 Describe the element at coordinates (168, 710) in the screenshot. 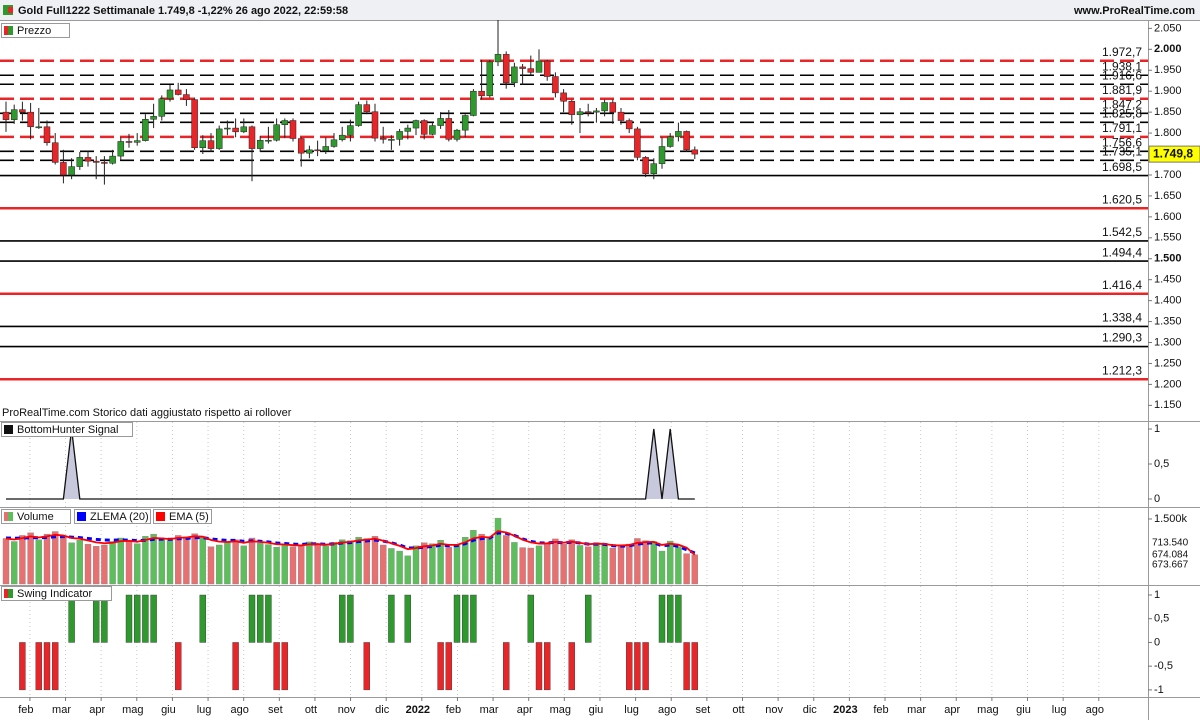

I see `x-tick-label: giu` at that location.